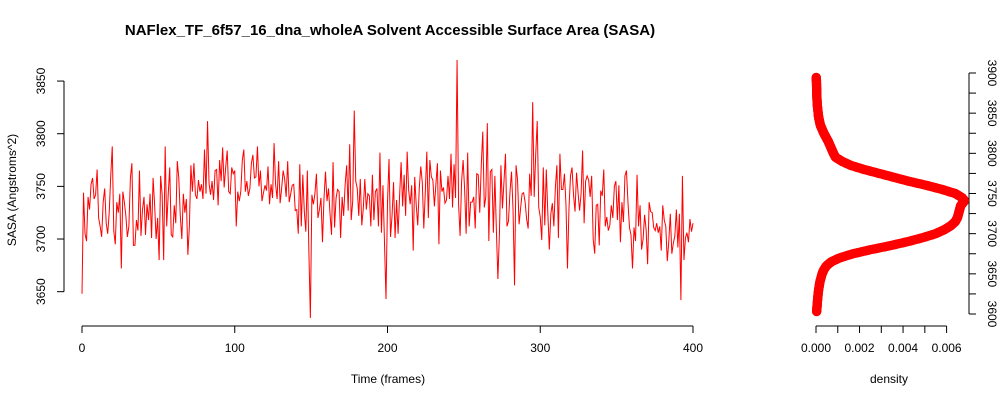  What do you see at coordinates (816, 77) in the screenshot?
I see `density-point` at bounding box center [816, 77].